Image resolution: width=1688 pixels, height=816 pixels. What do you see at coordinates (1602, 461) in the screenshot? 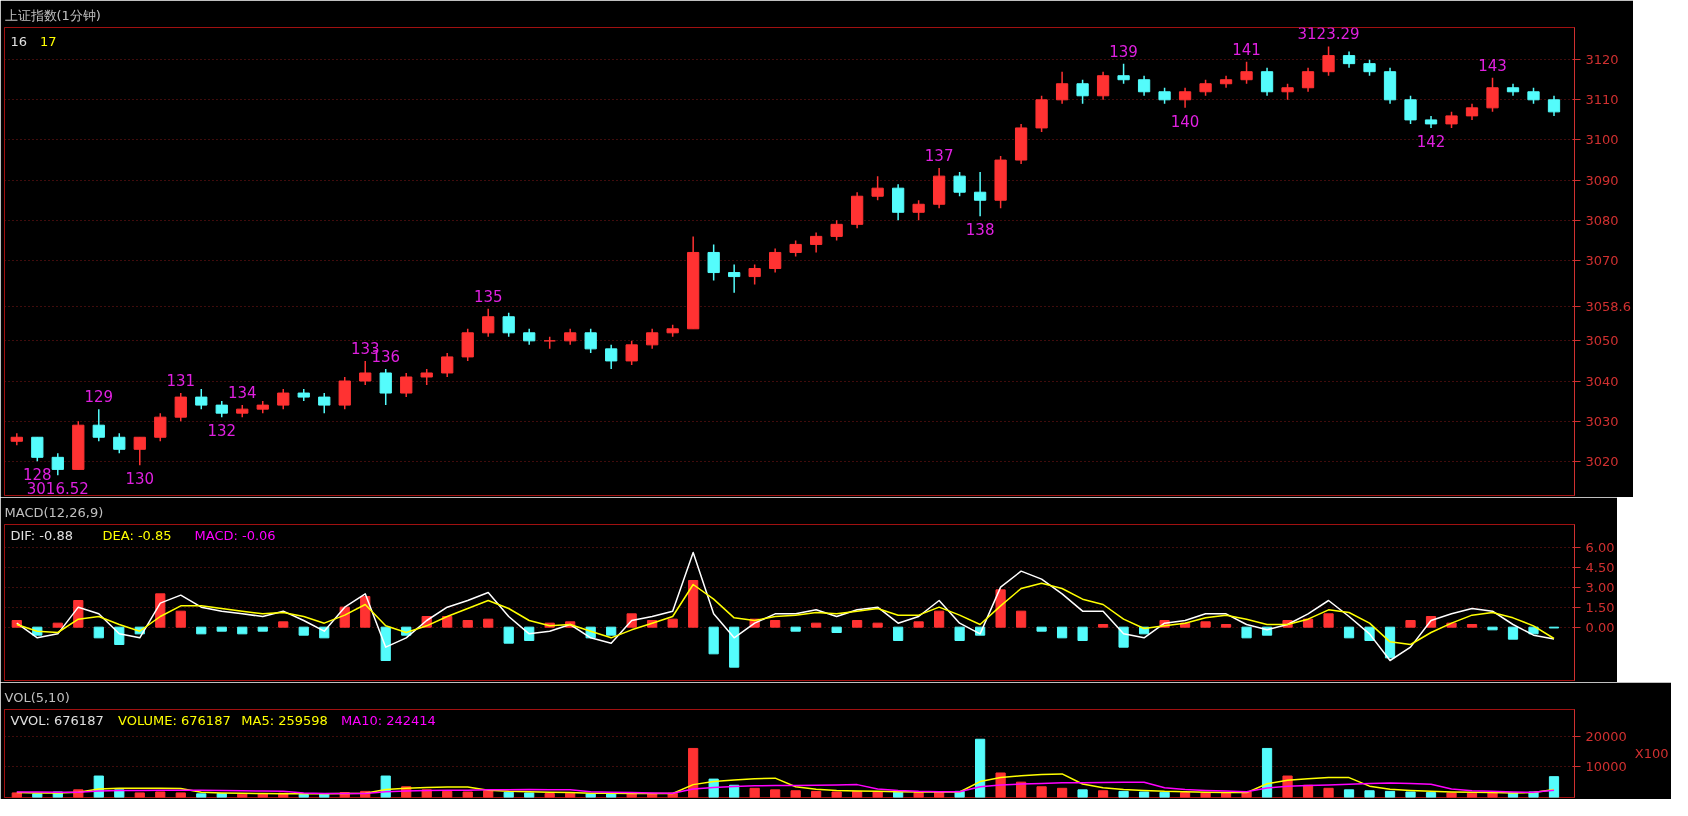
I see `y-tick-label: 3020` at bounding box center [1602, 461].